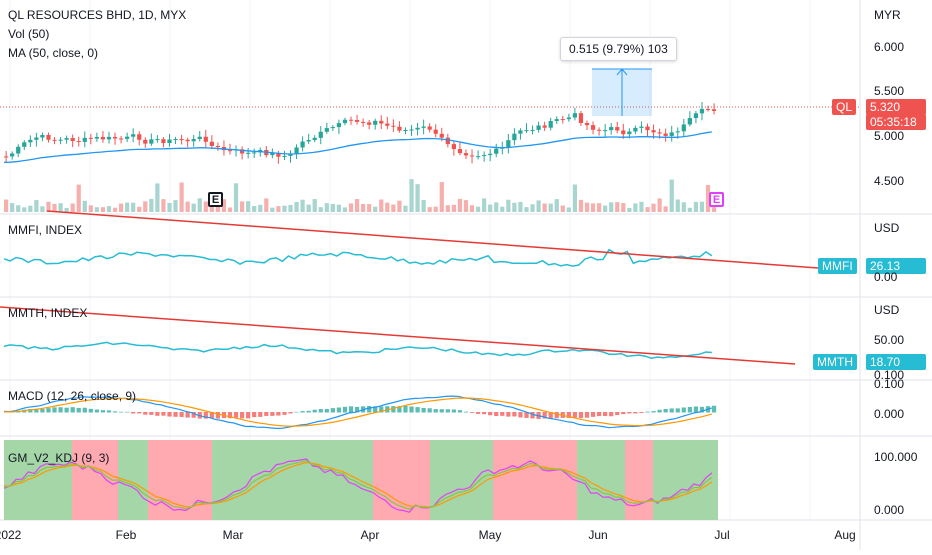 This screenshot has width=932, height=555. What do you see at coordinates (59, 458) in the screenshot?
I see `kdj-label: GM_V2_KDJ (9, 3)` at bounding box center [59, 458].